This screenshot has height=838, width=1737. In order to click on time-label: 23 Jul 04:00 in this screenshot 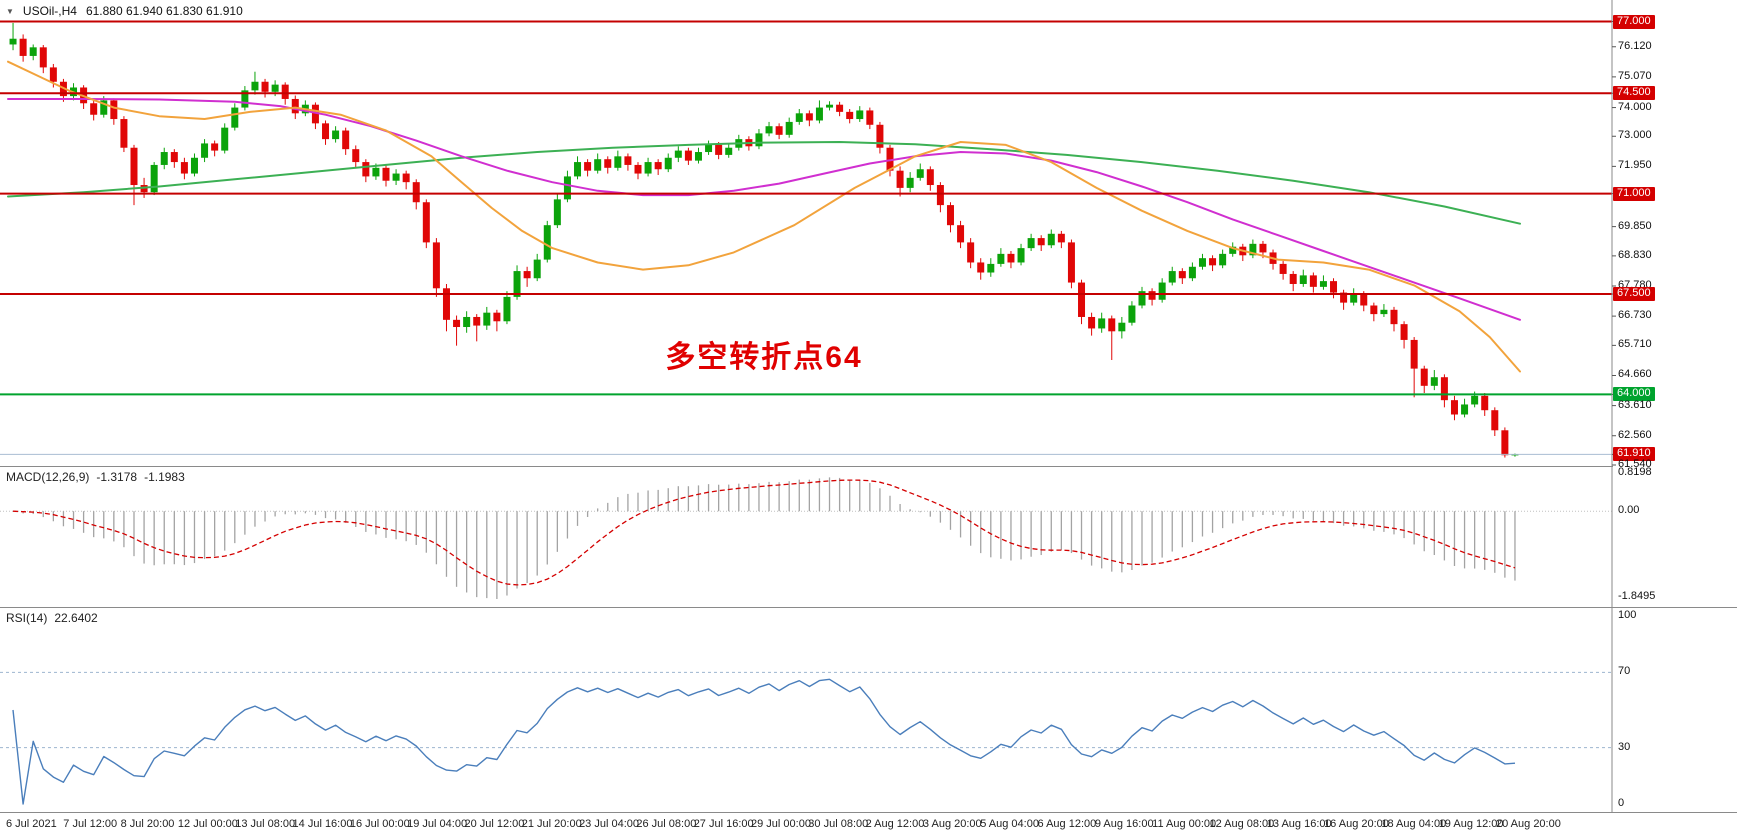, I will do `click(609, 824)`.